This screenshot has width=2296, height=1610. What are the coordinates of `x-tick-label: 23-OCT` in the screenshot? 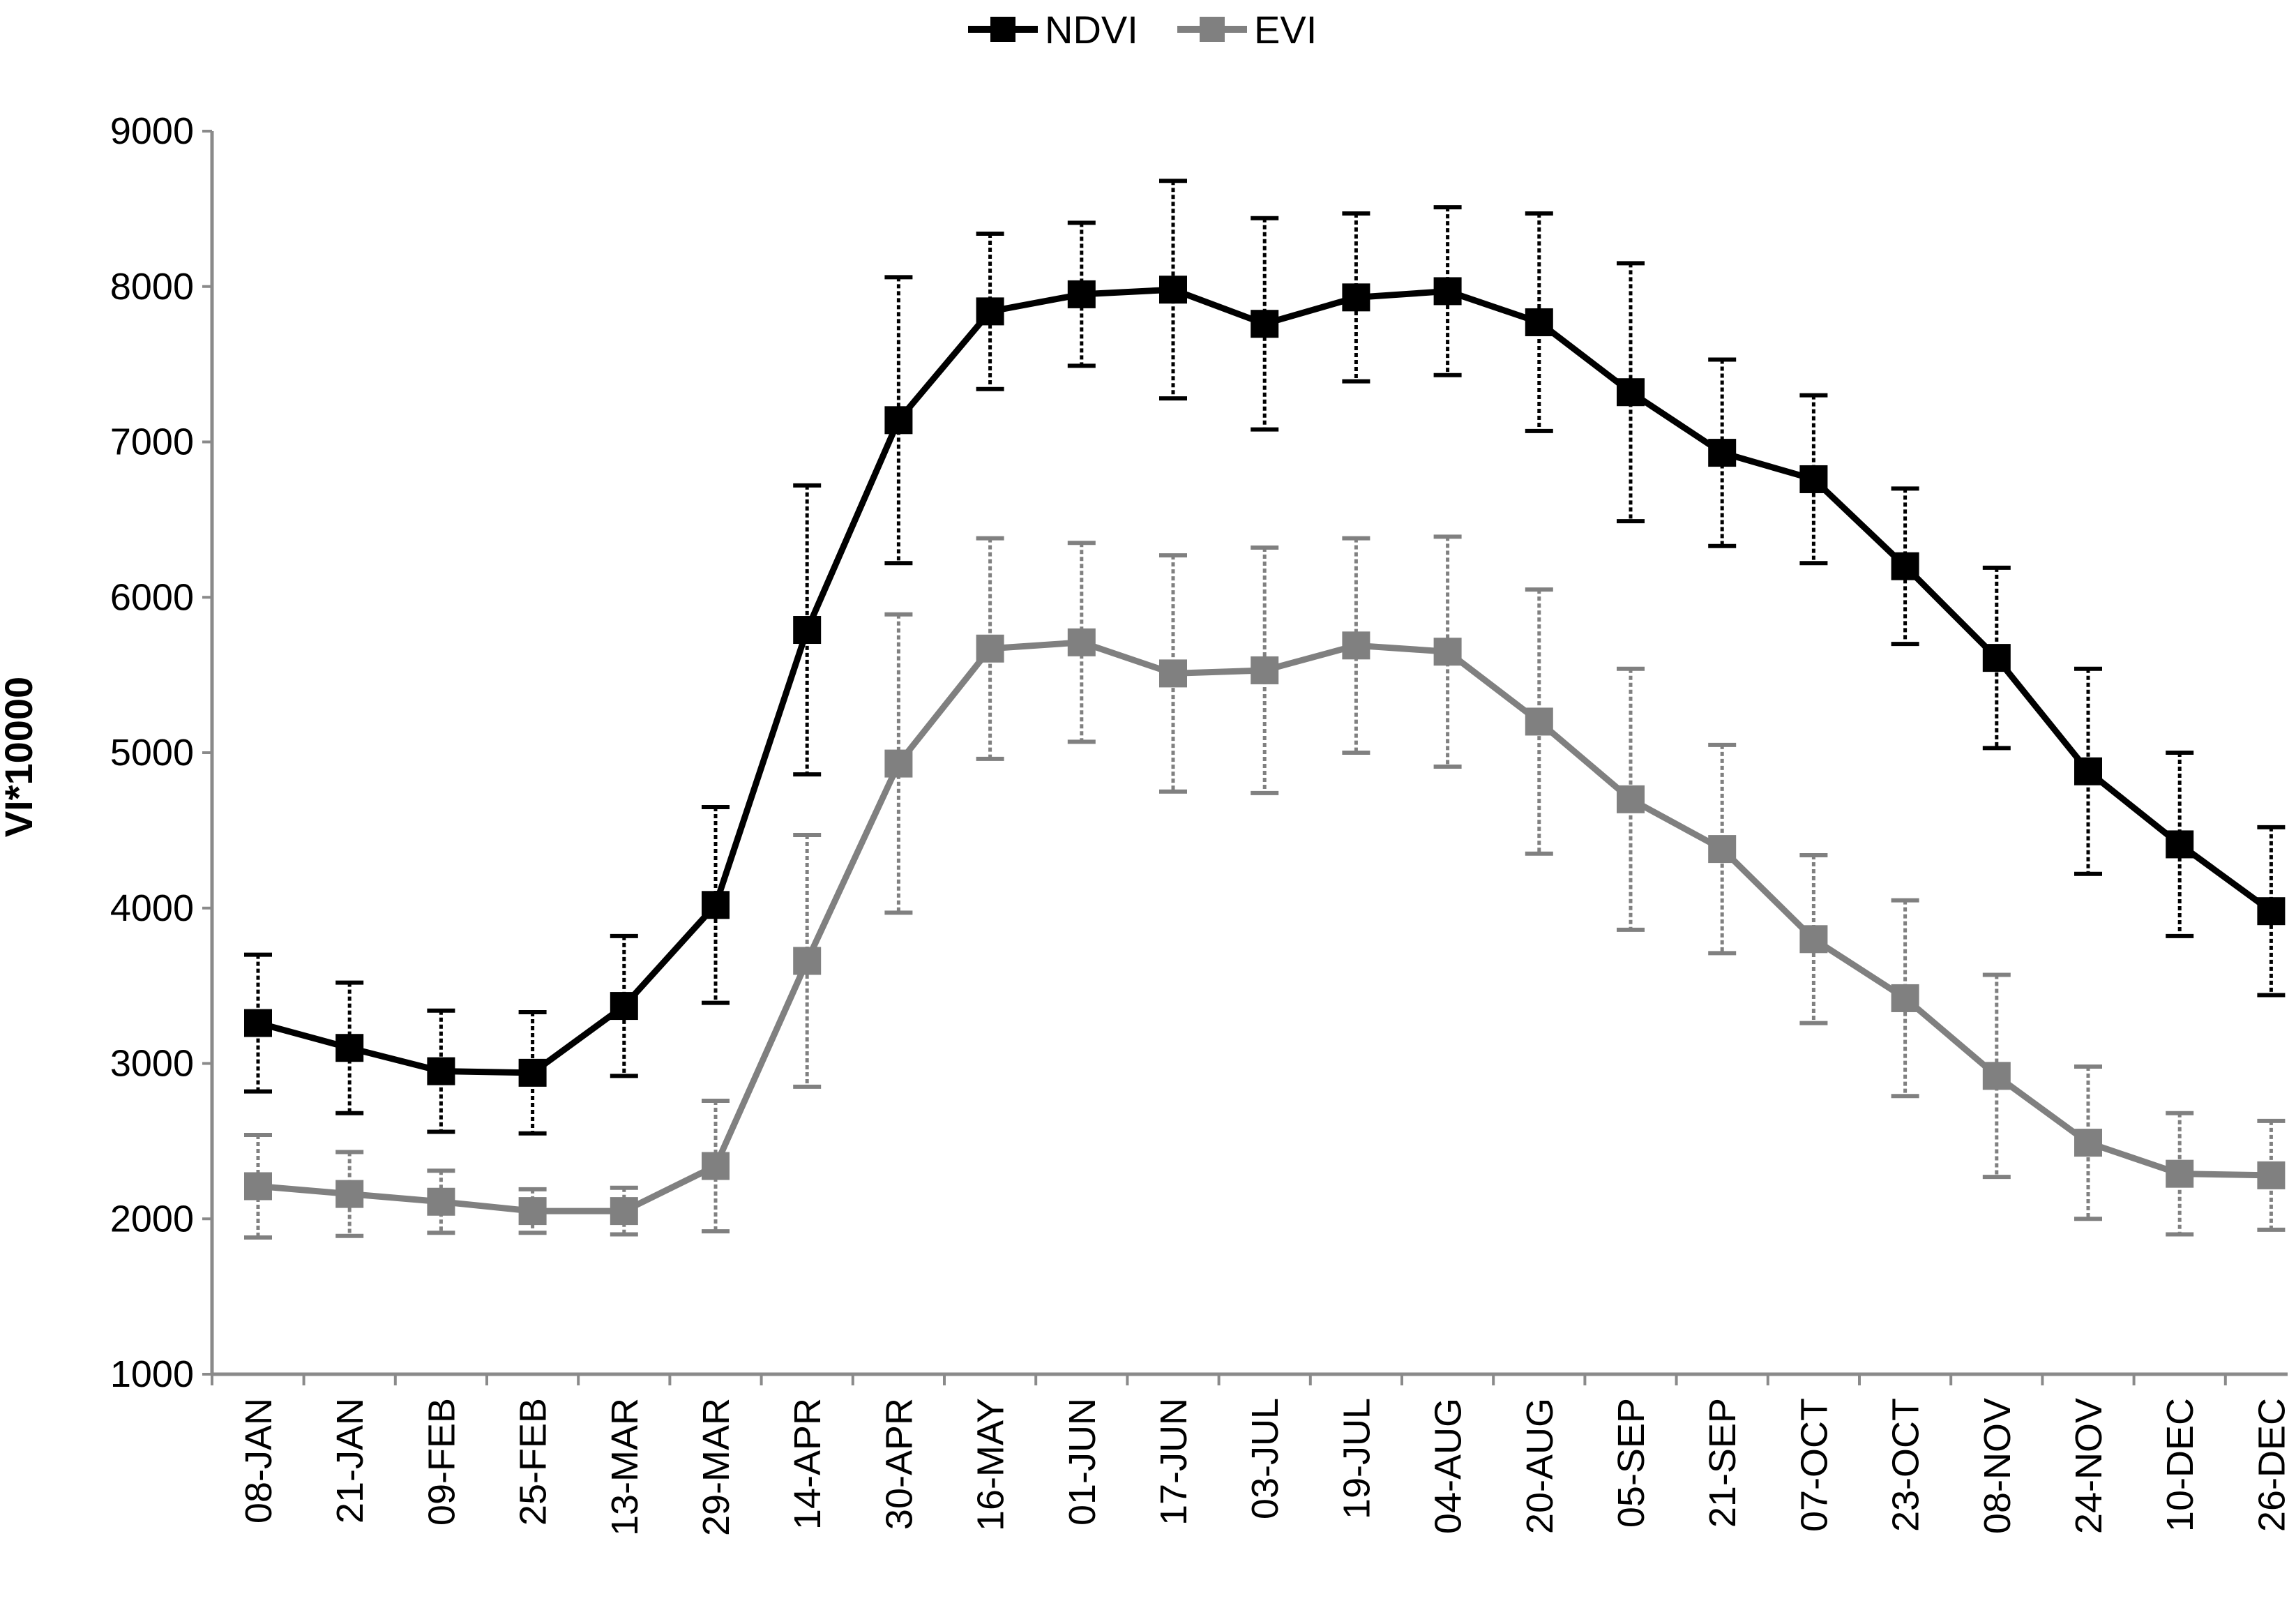 It's located at (1906, 1465).